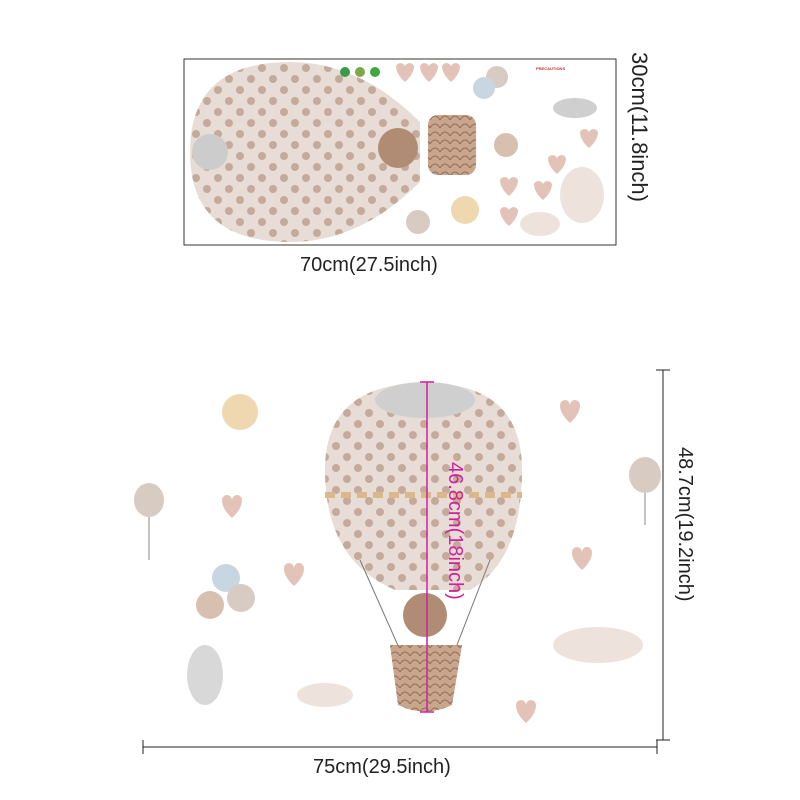  What do you see at coordinates (400, 747) in the screenshot?
I see `width-measure` at bounding box center [400, 747].